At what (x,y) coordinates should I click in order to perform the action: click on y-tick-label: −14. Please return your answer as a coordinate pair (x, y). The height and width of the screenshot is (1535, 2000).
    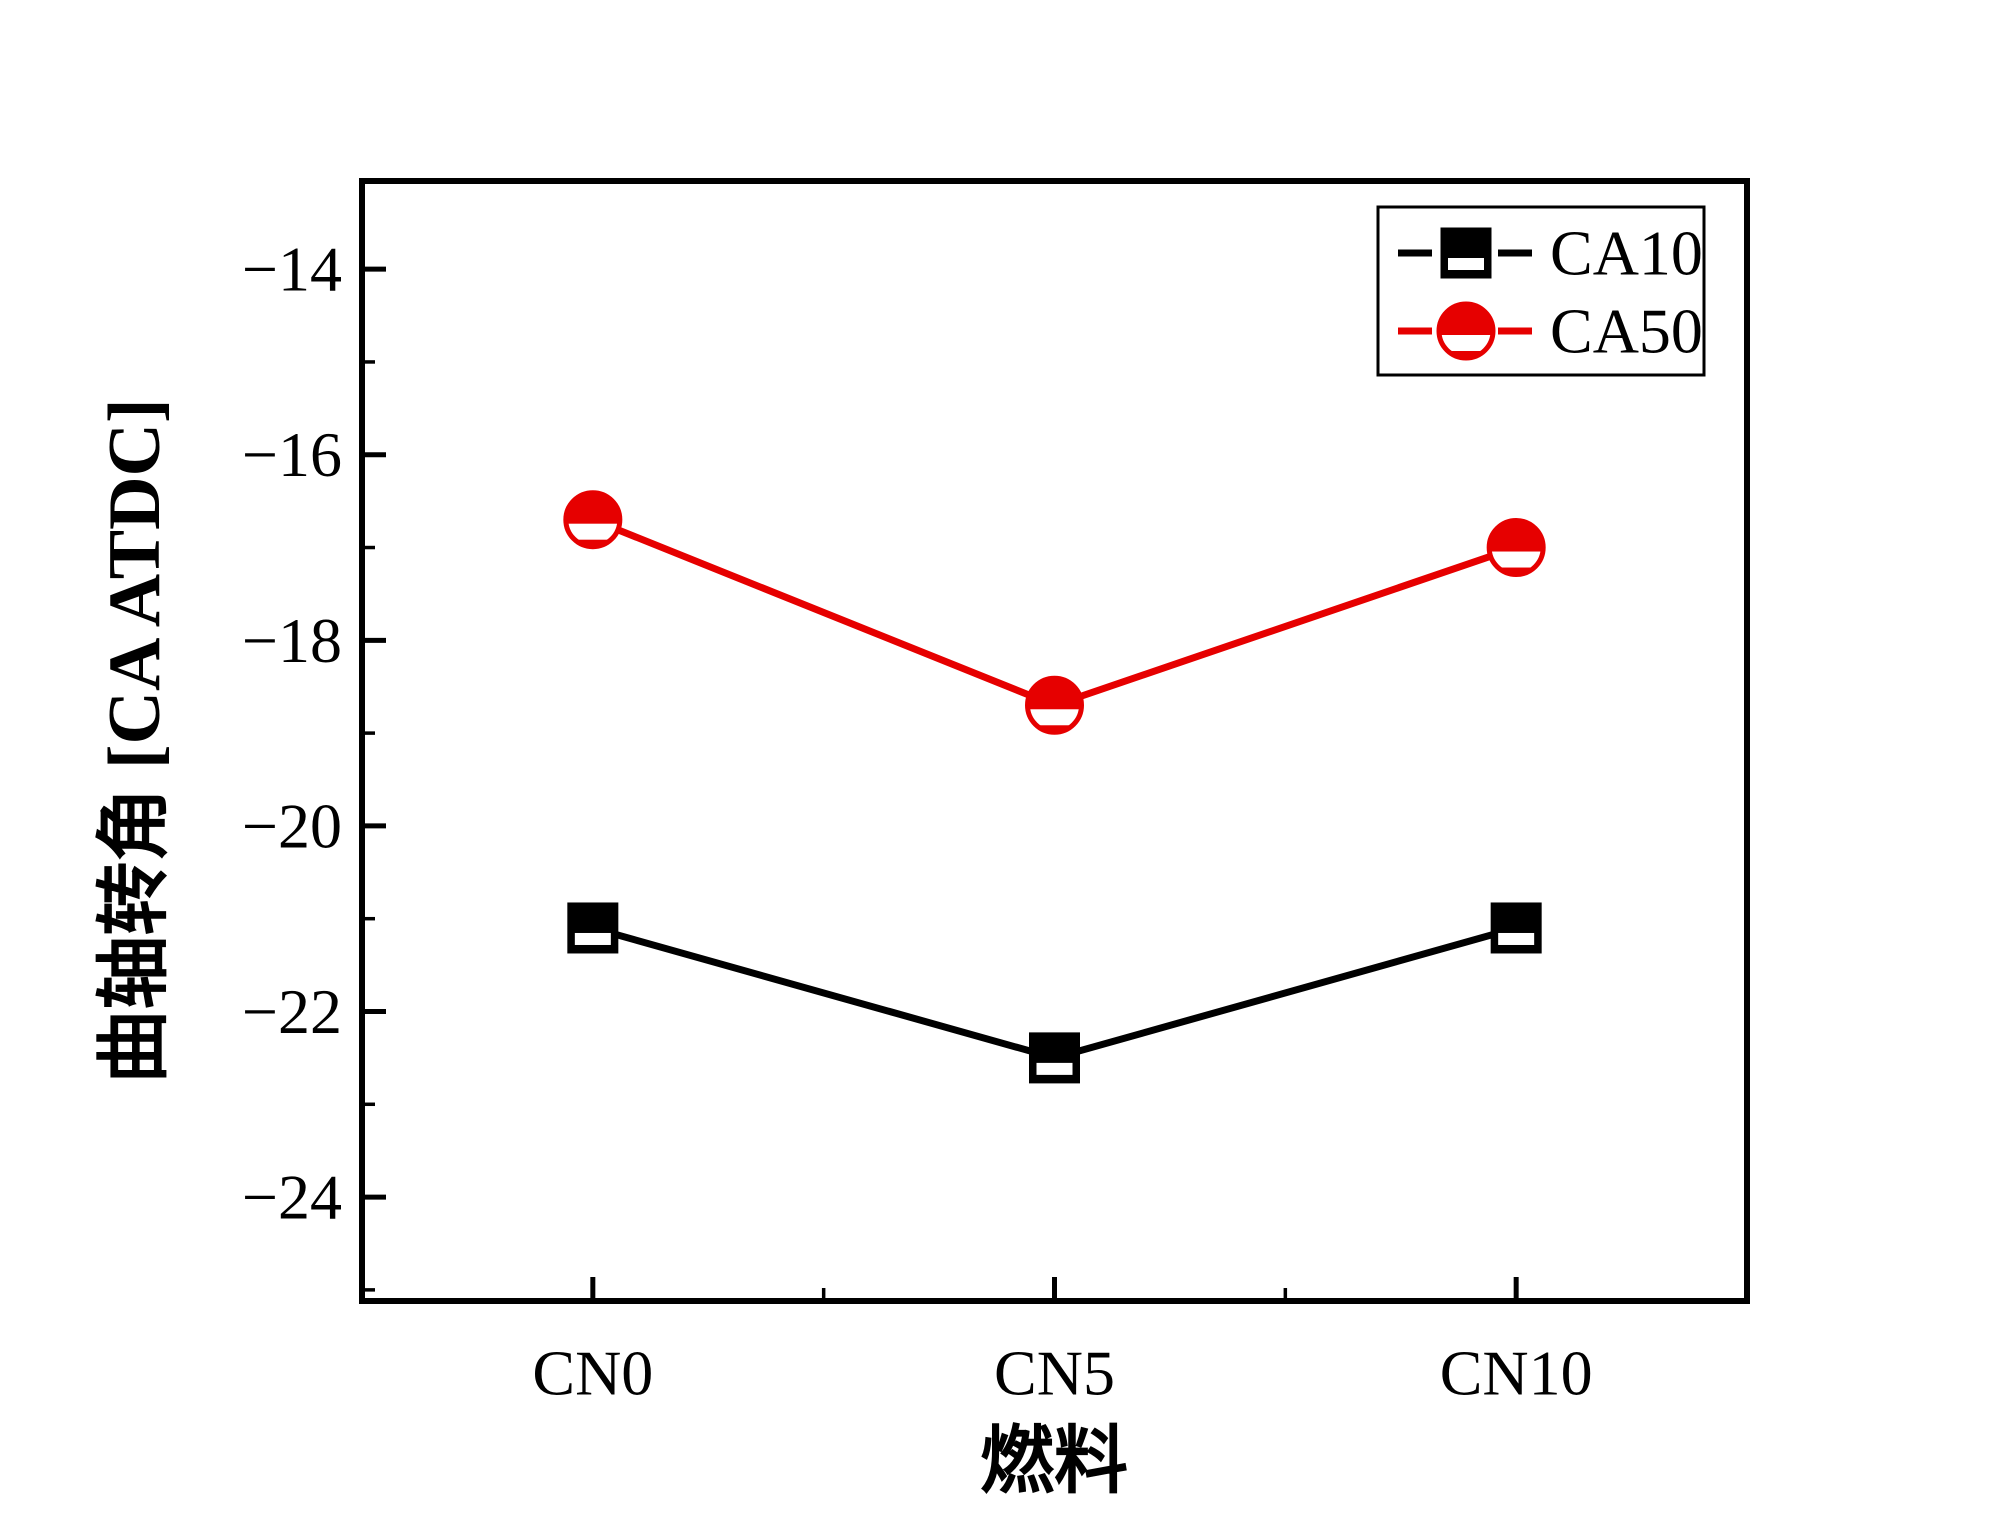
    Looking at the image, I should click on (292, 269).